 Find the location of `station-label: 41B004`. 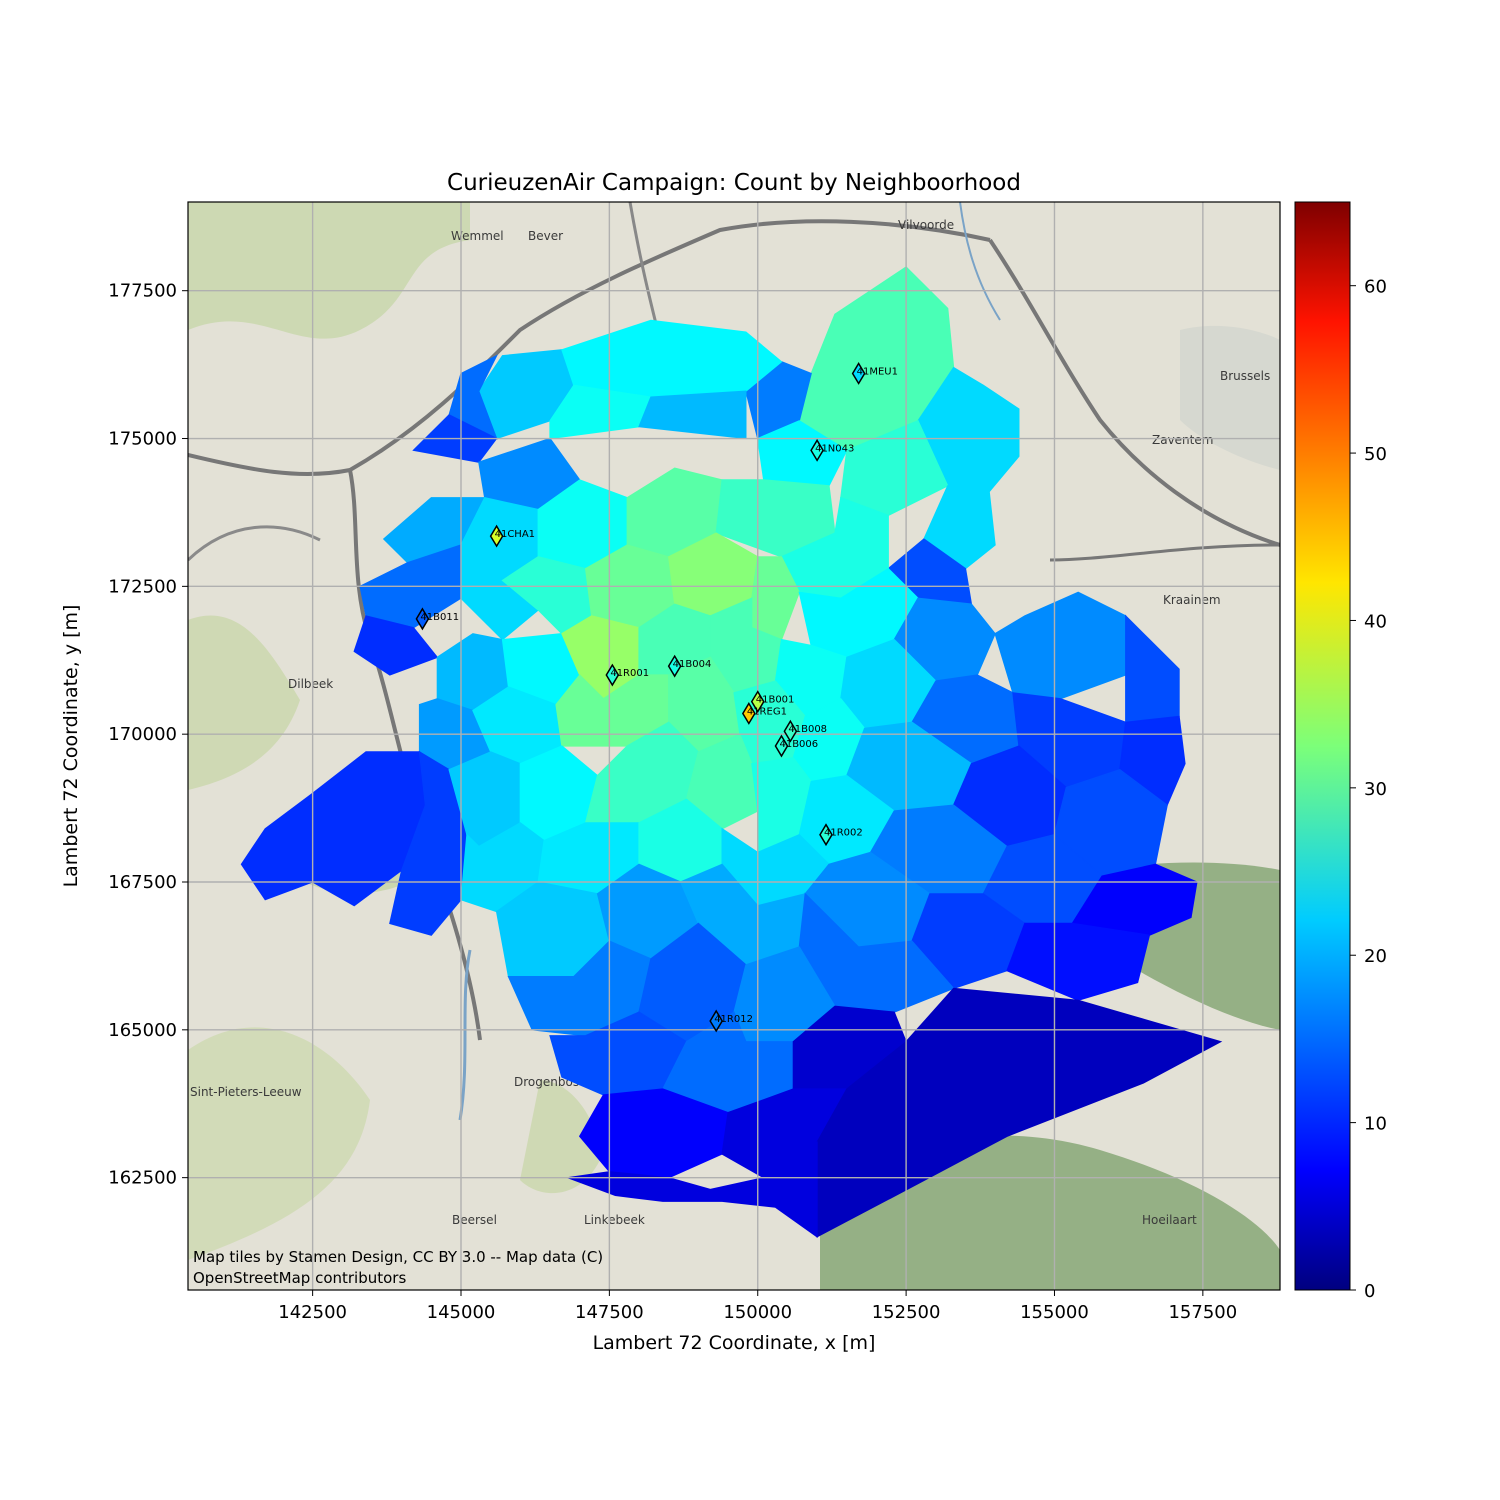

station-label: 41B004 is located at coordinates (692, 664).